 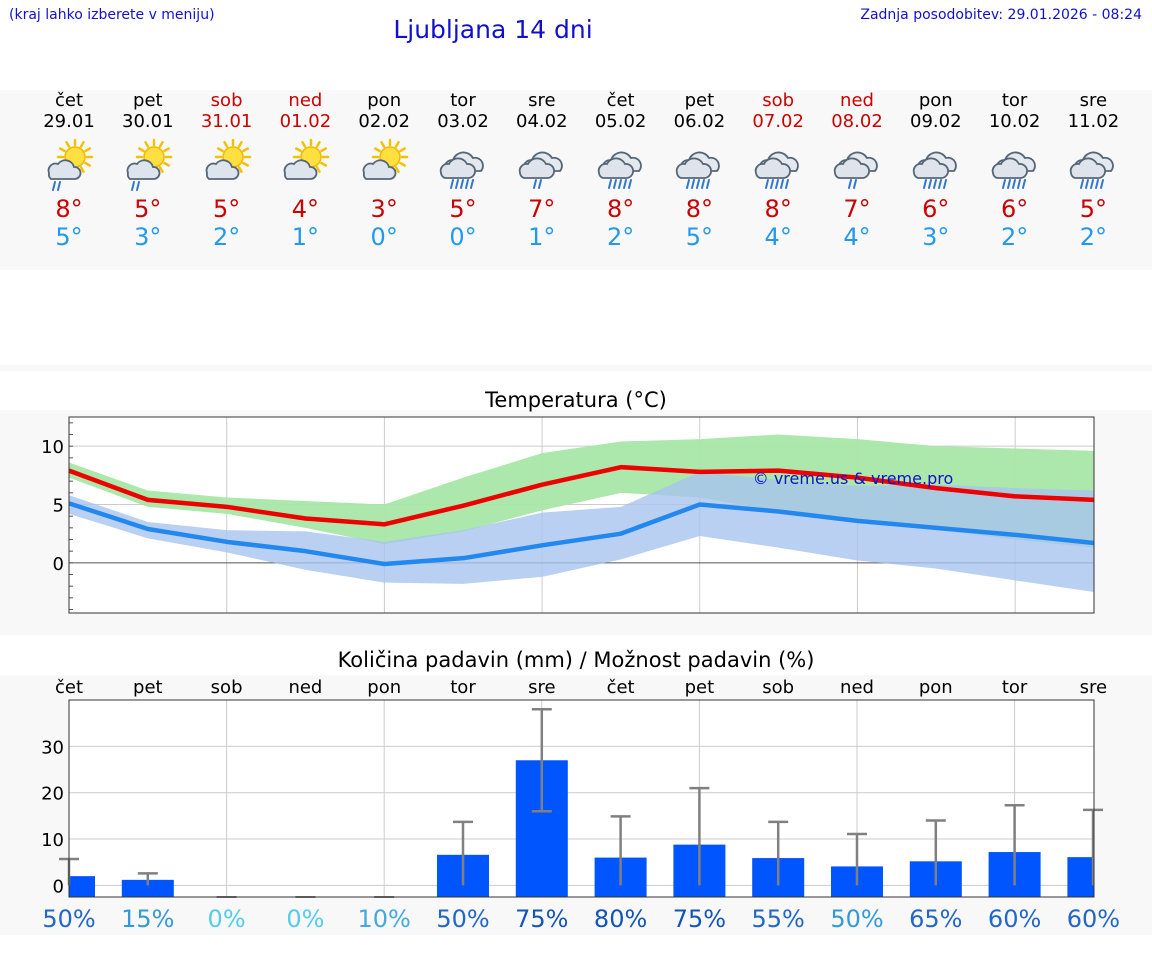 What do you see at coordinates (857, 209) in the screenshot?
I see `max-temperature: 7°` at bounding box center [857, 209].